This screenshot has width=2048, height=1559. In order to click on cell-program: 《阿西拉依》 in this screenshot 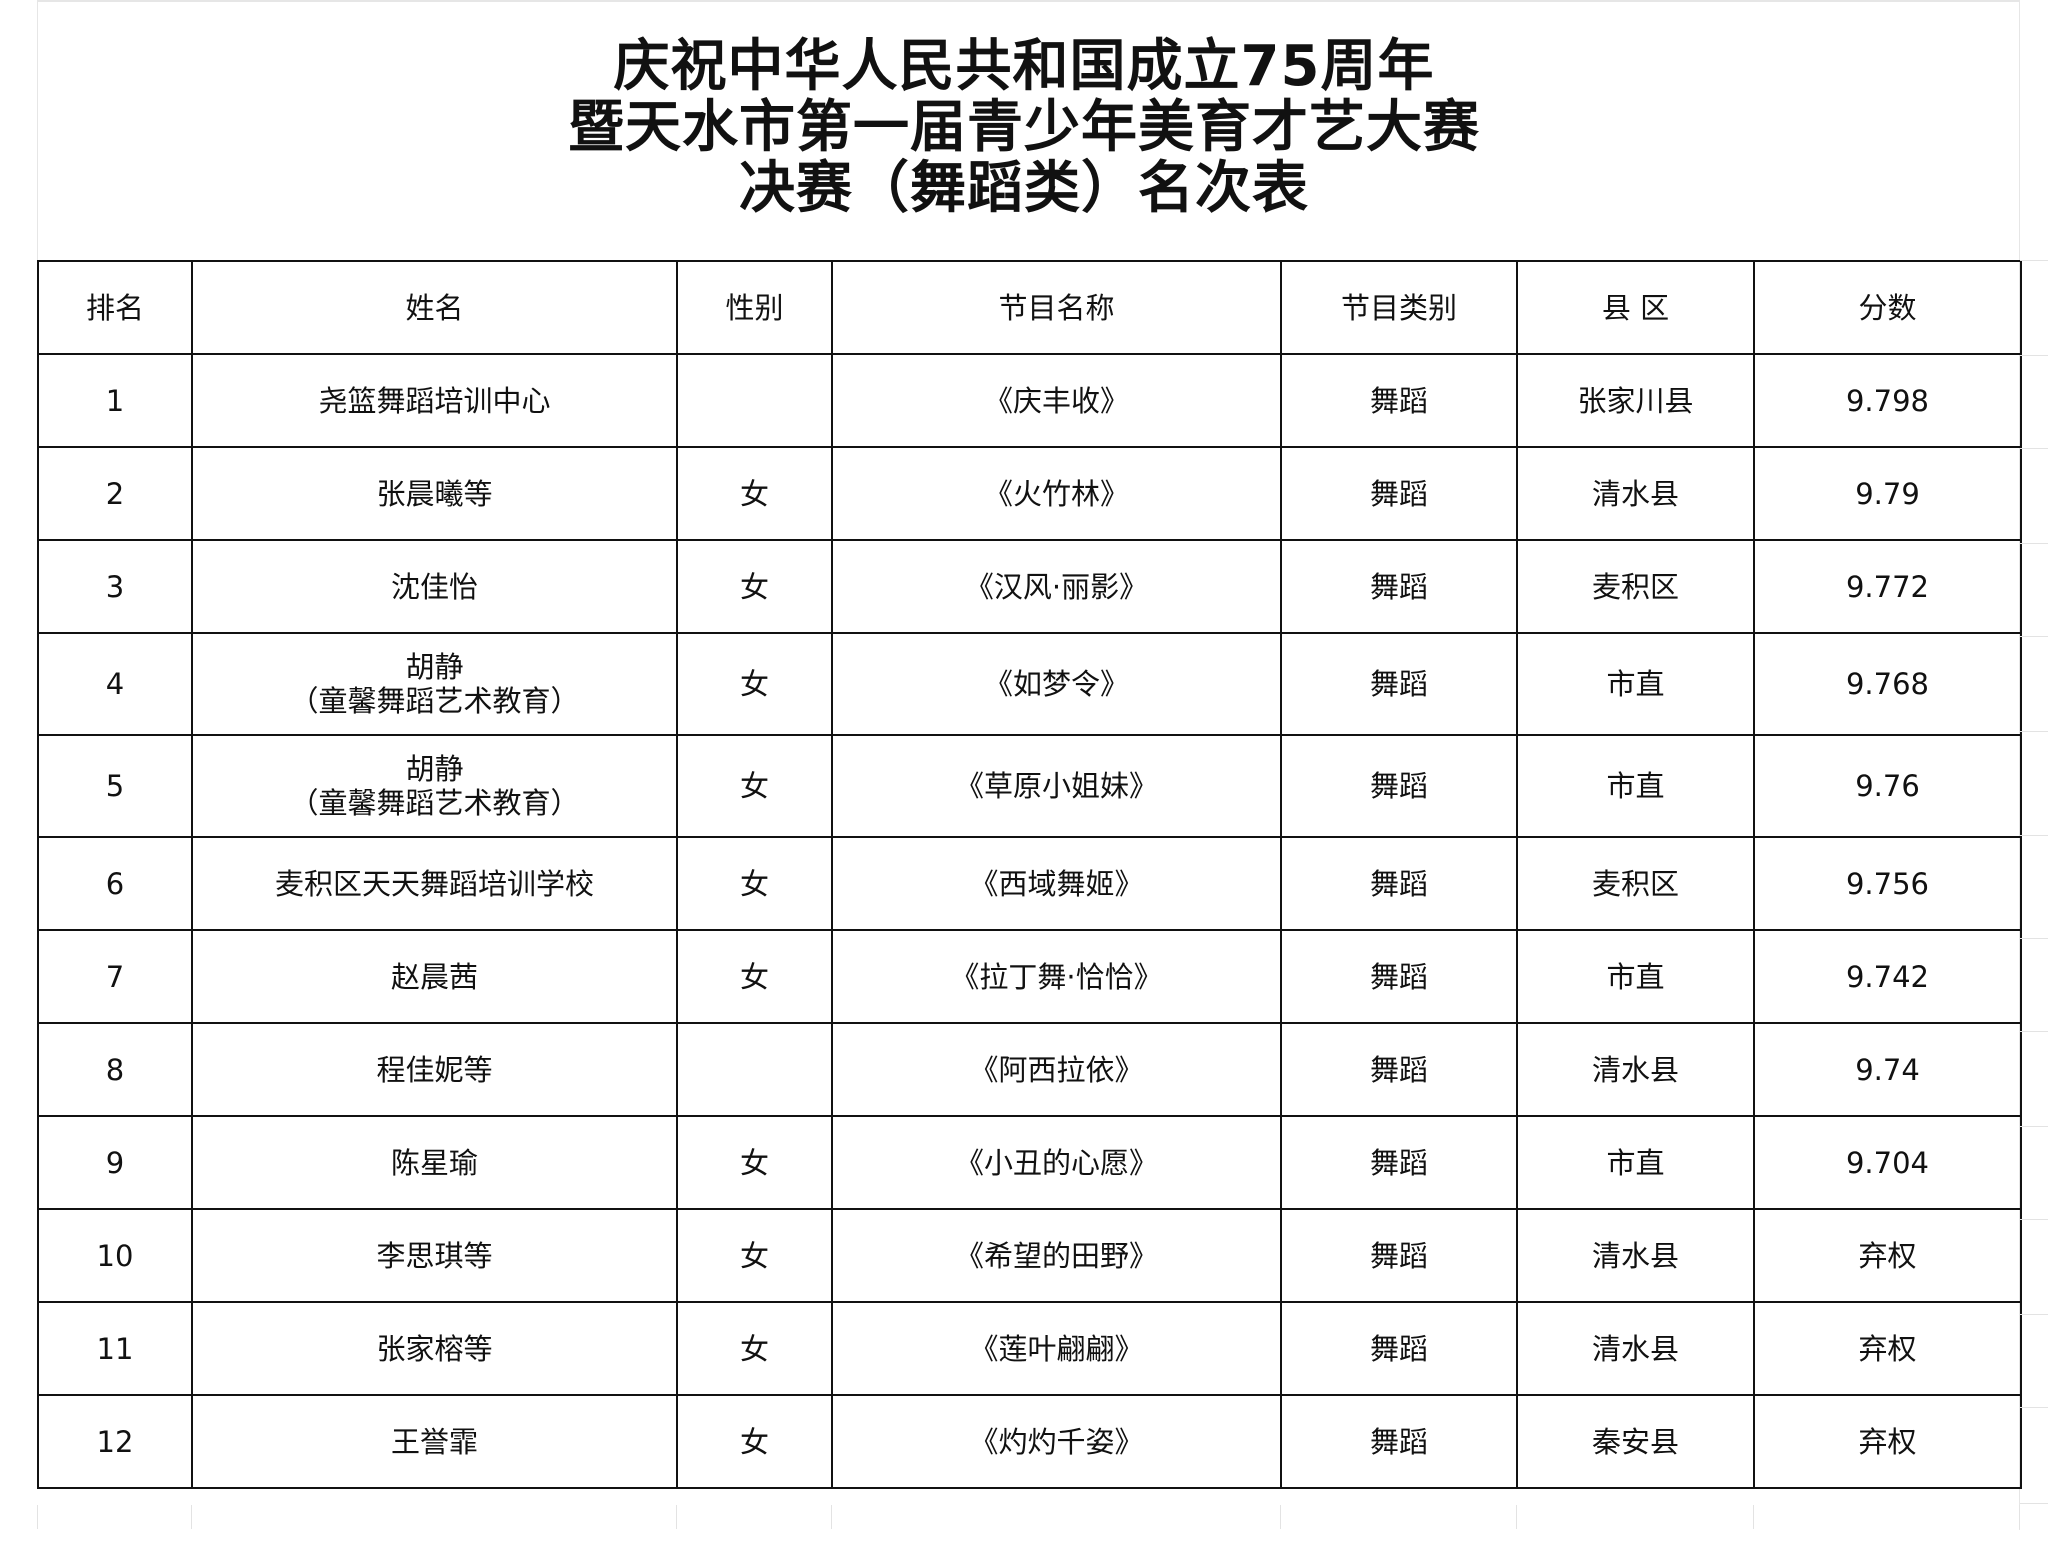, I will do `click(1056, 1069)`.